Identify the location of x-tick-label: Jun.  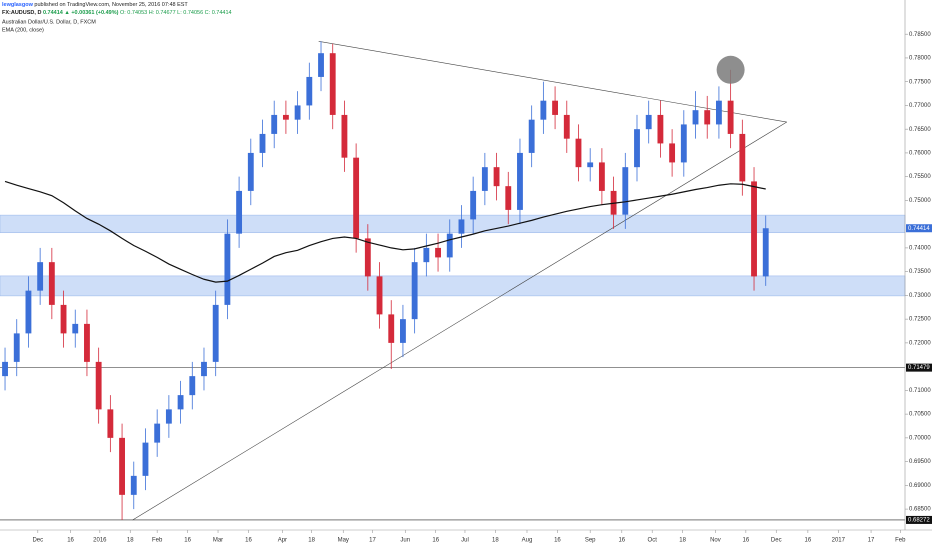
(405, 541).